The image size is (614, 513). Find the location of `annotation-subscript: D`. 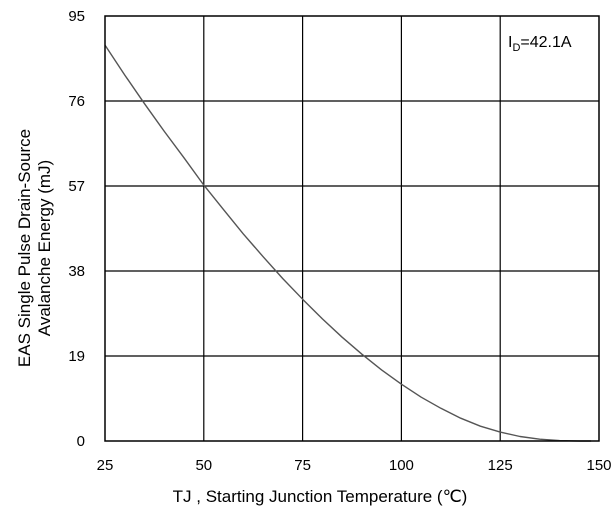

annotation-subscript: D is located at coordinates (516, 48).